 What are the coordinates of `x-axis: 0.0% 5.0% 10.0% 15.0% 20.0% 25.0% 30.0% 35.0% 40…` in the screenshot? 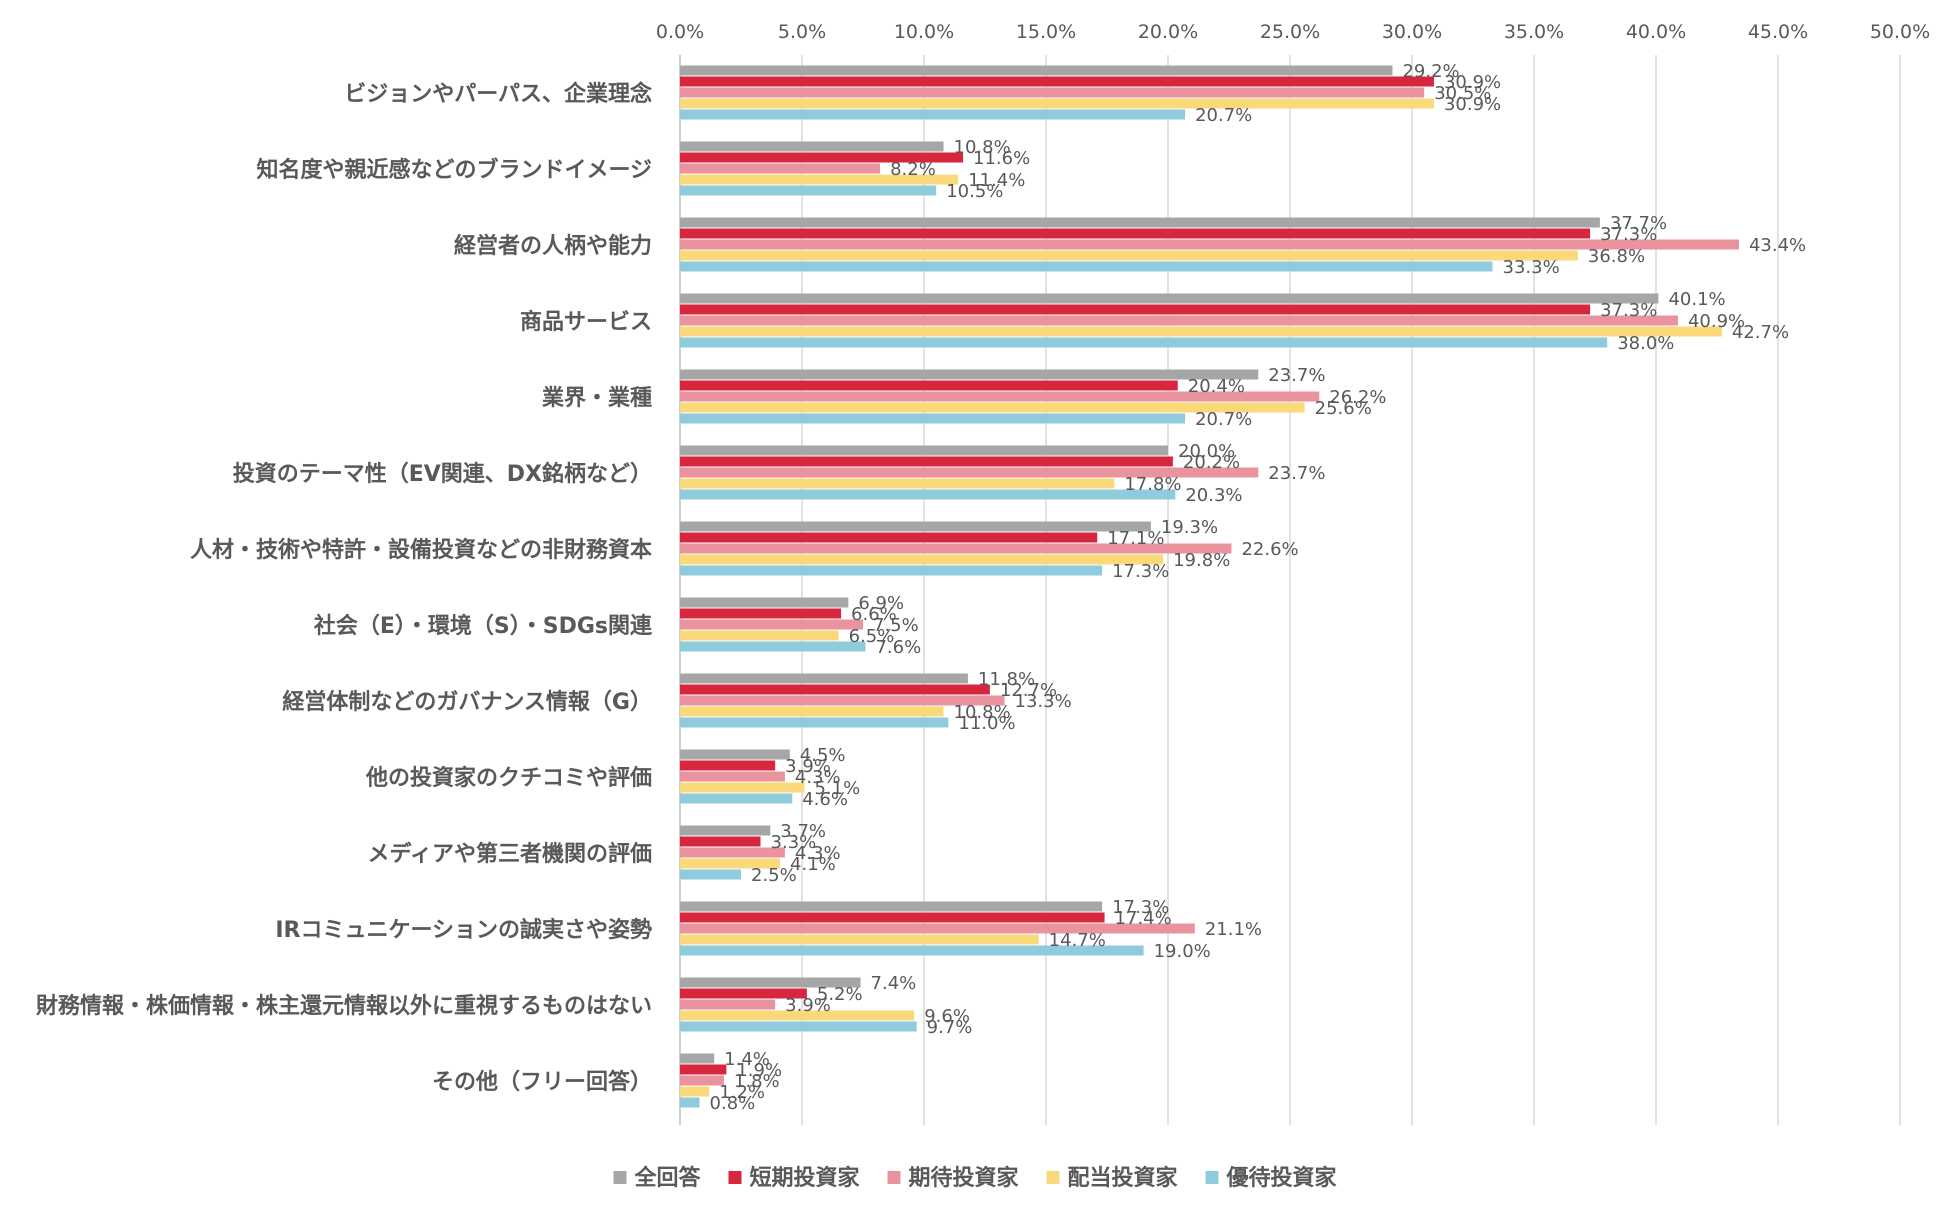 It's located at (1293, 32).